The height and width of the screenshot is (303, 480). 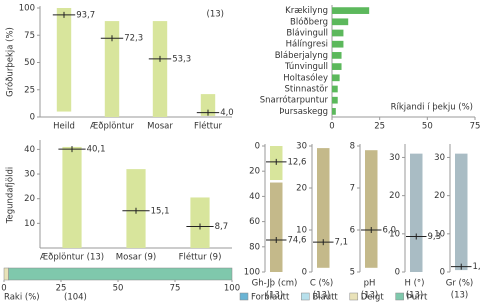 I want to click on y-axis-label: Gróðurþekja (%), so click(x=10, y=62).